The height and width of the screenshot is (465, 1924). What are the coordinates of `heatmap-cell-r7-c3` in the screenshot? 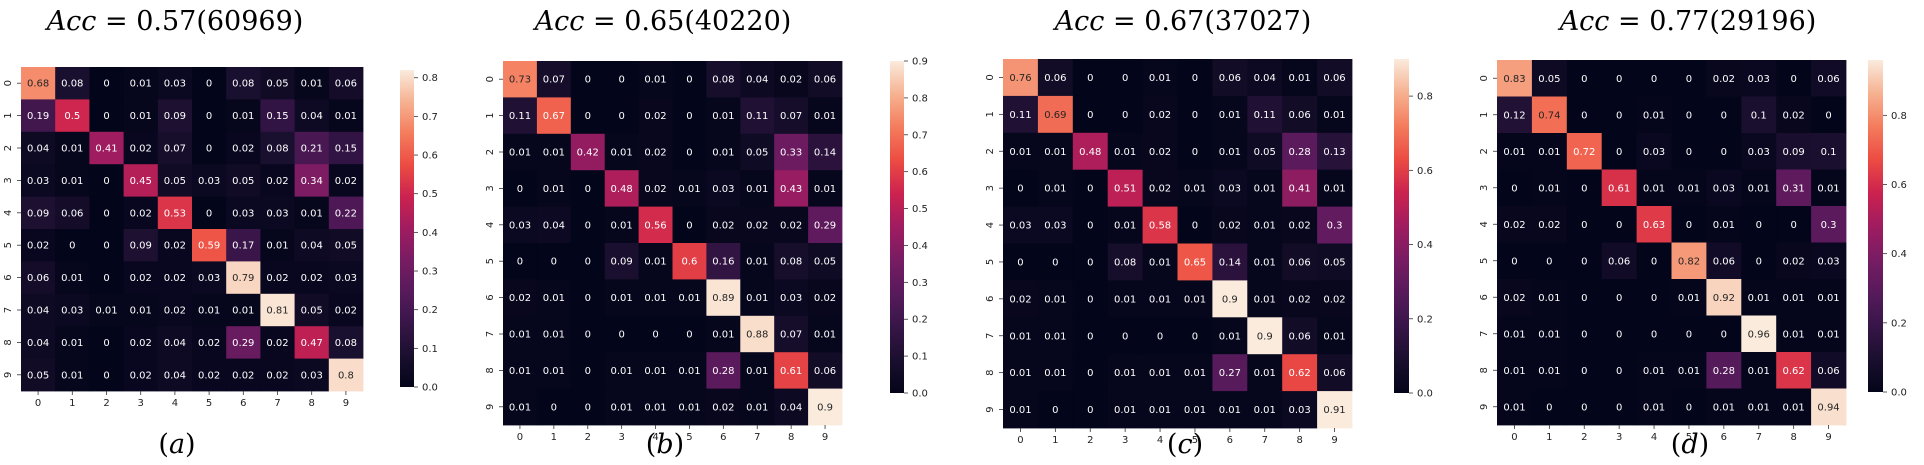 It's located at (1619, 334).